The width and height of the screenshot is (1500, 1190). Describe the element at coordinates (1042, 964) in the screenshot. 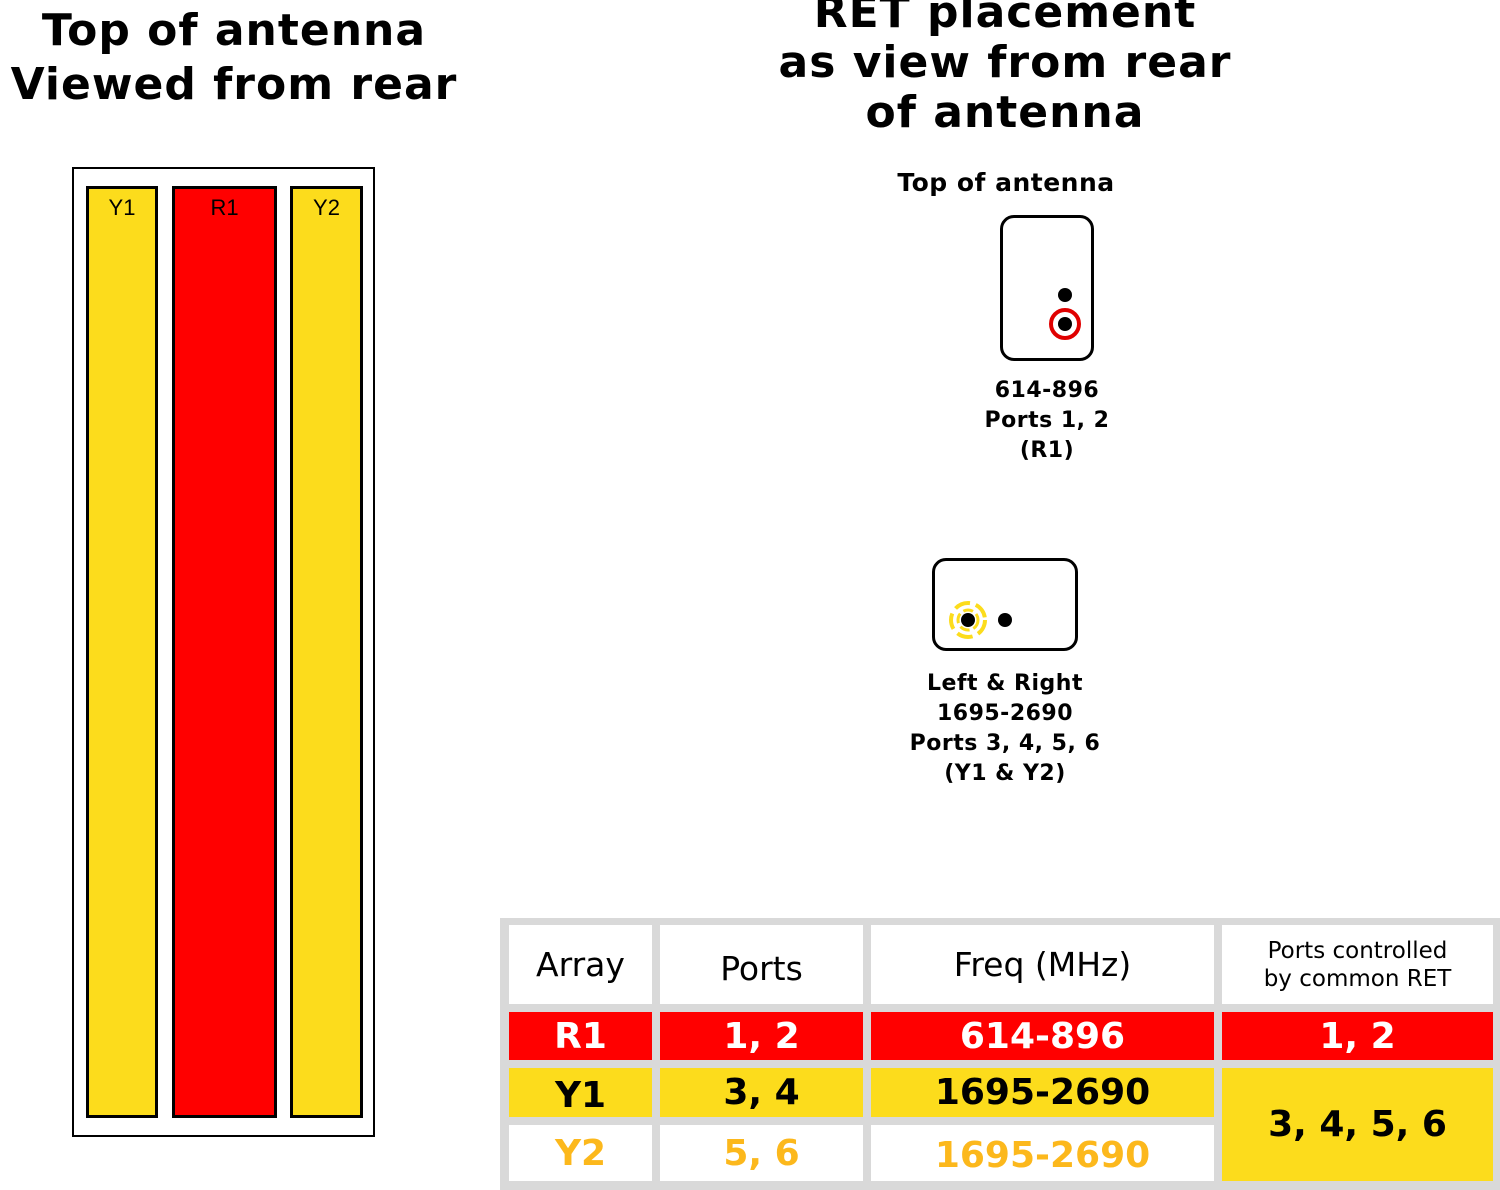

I see `table-header-freq: Freq (MHz)` at that location.